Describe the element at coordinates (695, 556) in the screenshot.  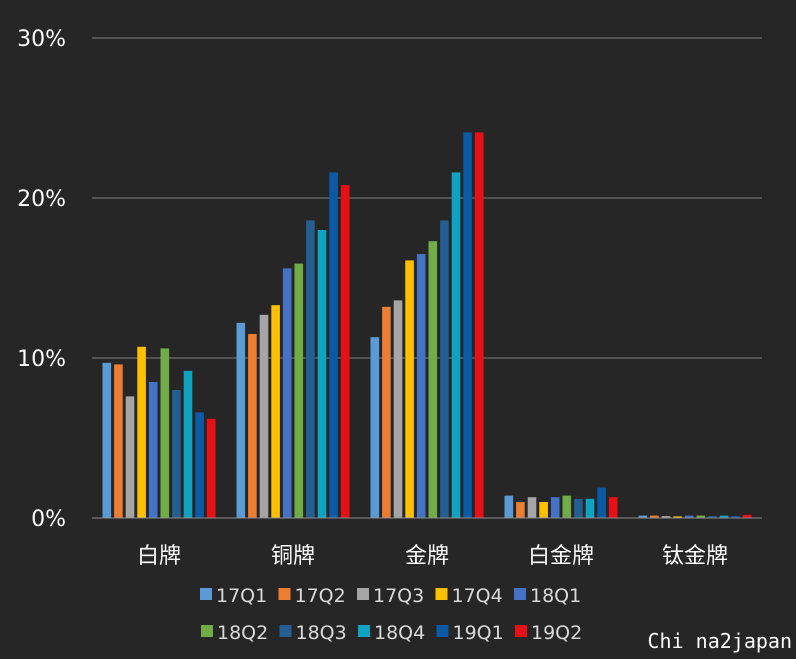
I see `x-tick-label: 钛金牌` at that location.